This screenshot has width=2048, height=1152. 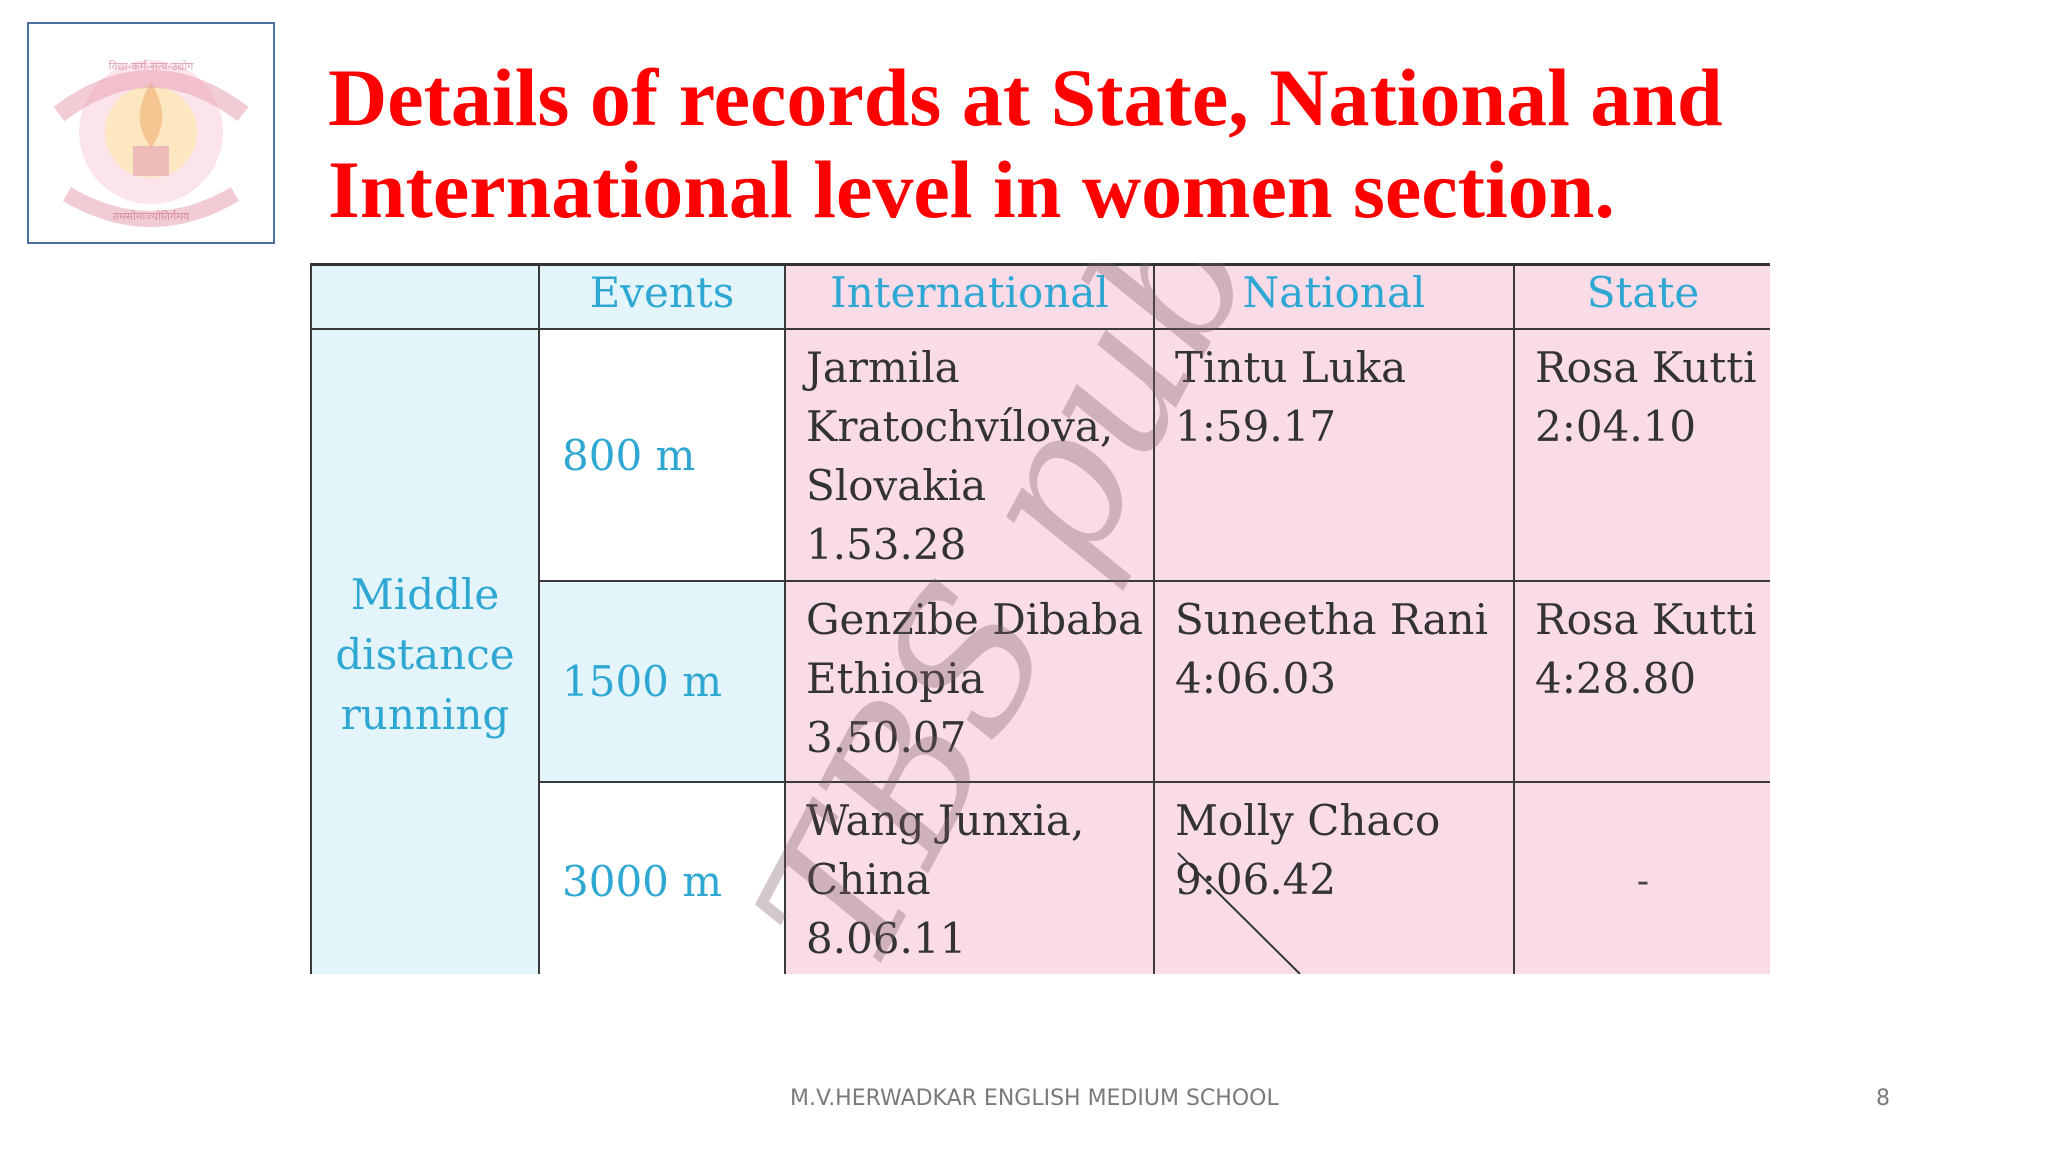 I want to click on header-national: National, so click(x=1334, y=296).